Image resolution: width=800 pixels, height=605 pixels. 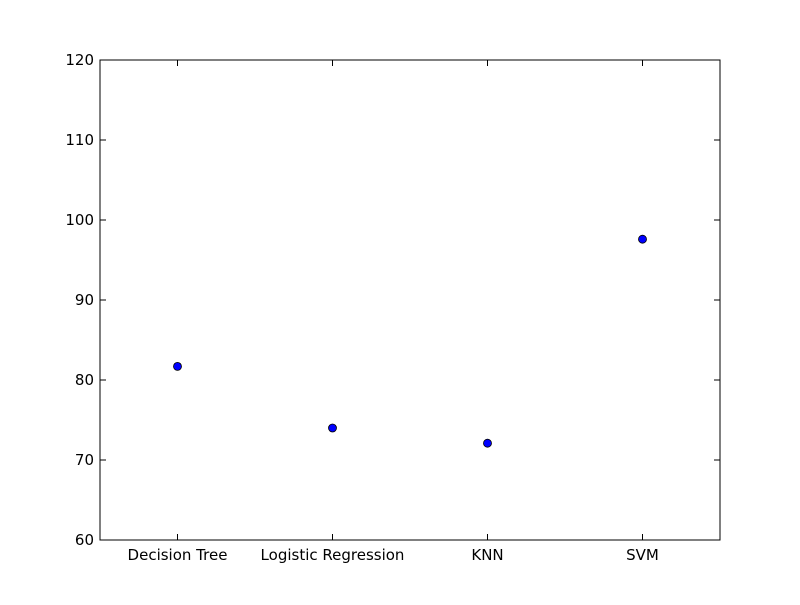 I want to click on y-tick-label: 100, so click(x=79, y=220).